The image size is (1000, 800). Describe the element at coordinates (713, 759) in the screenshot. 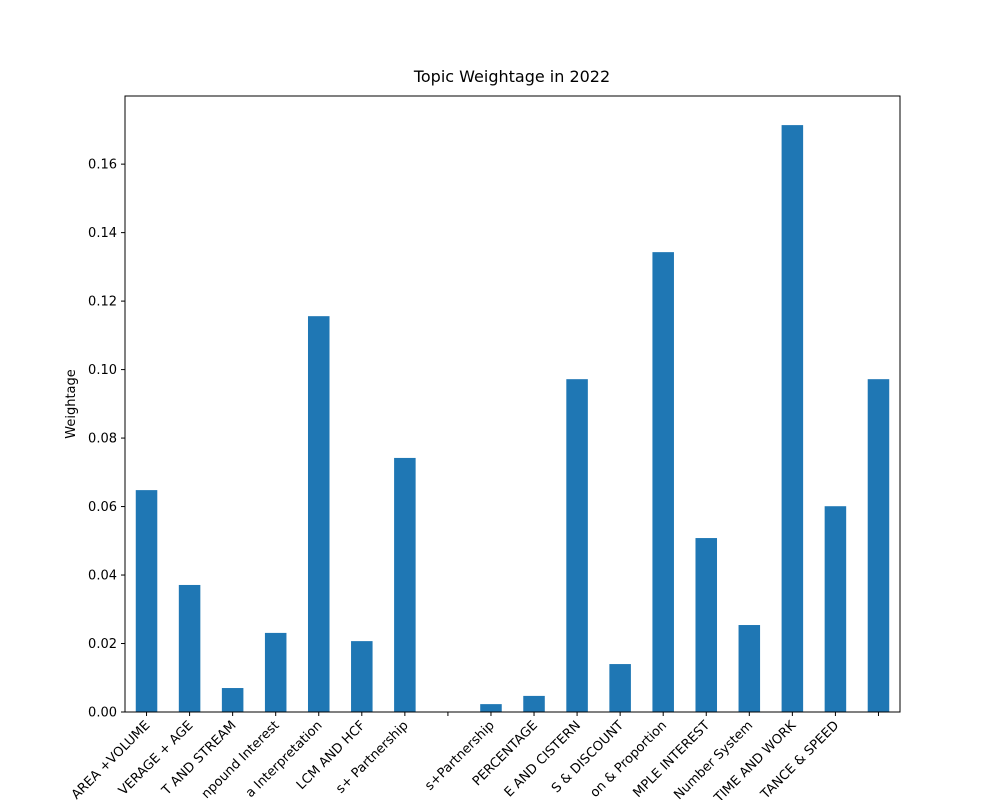

I see `x-tick-label: Number System` at that location.